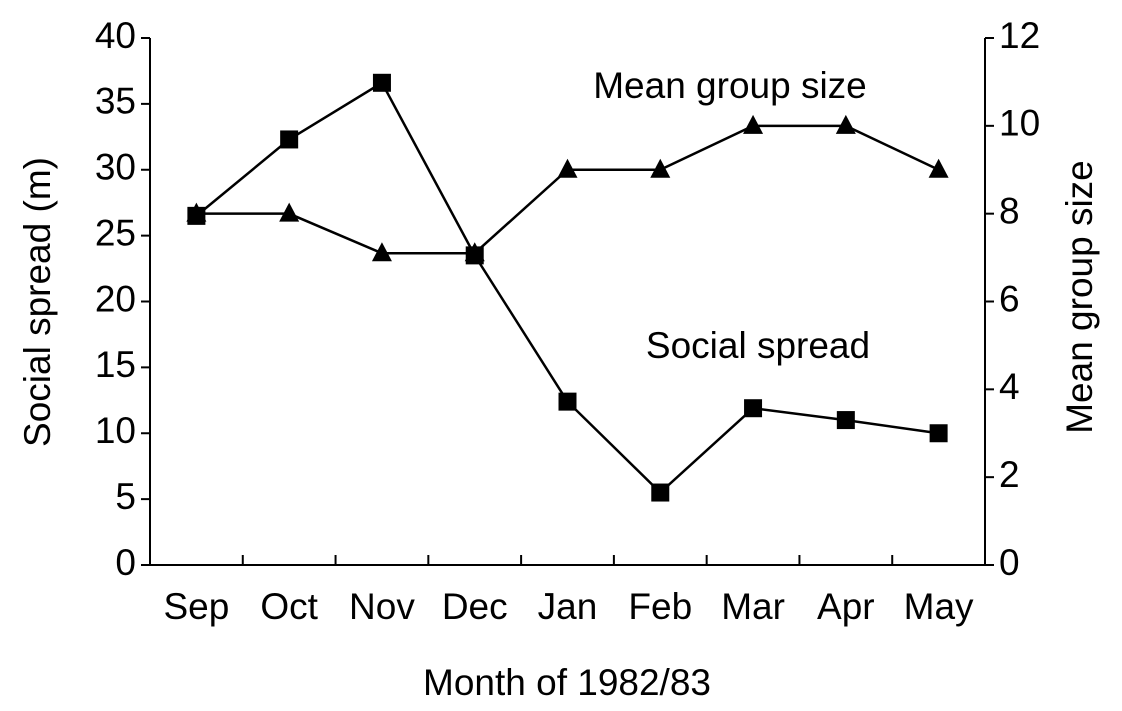  Describe the element at coordinates (753, 606) in the screenshot. I see `x-tick-label: Mar` at that location.